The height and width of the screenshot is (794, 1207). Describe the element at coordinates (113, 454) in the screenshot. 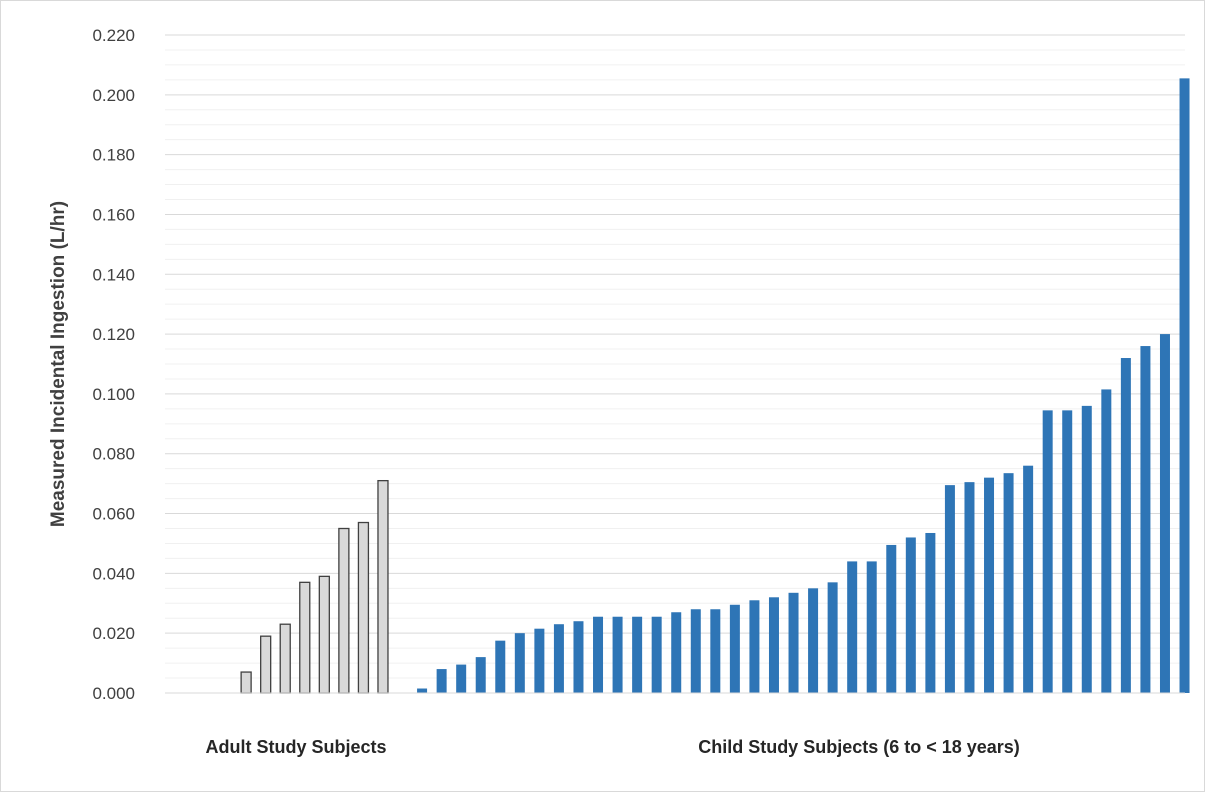

I see `y-tick-label: 0.080` at that location.